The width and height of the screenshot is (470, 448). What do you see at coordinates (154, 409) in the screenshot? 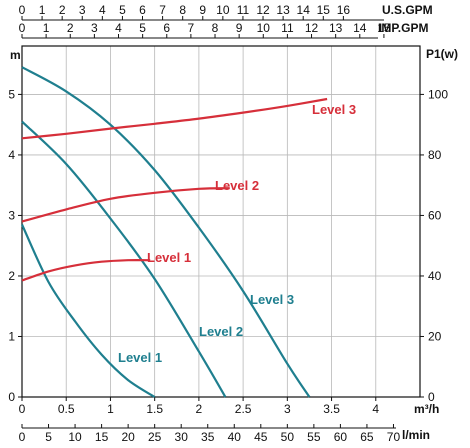
I see `x-bottom-tick-label: 1.5` at bounding box center [154, 409].